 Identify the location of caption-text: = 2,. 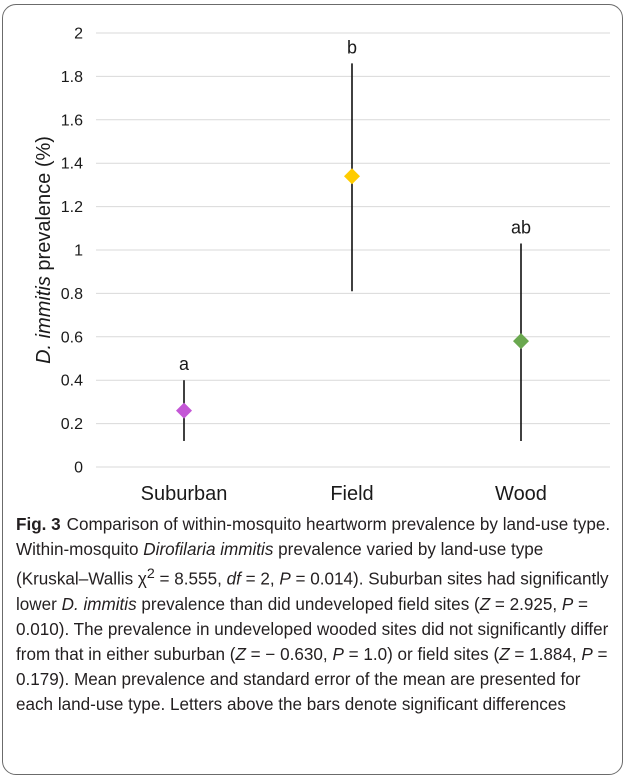
(260, 579).